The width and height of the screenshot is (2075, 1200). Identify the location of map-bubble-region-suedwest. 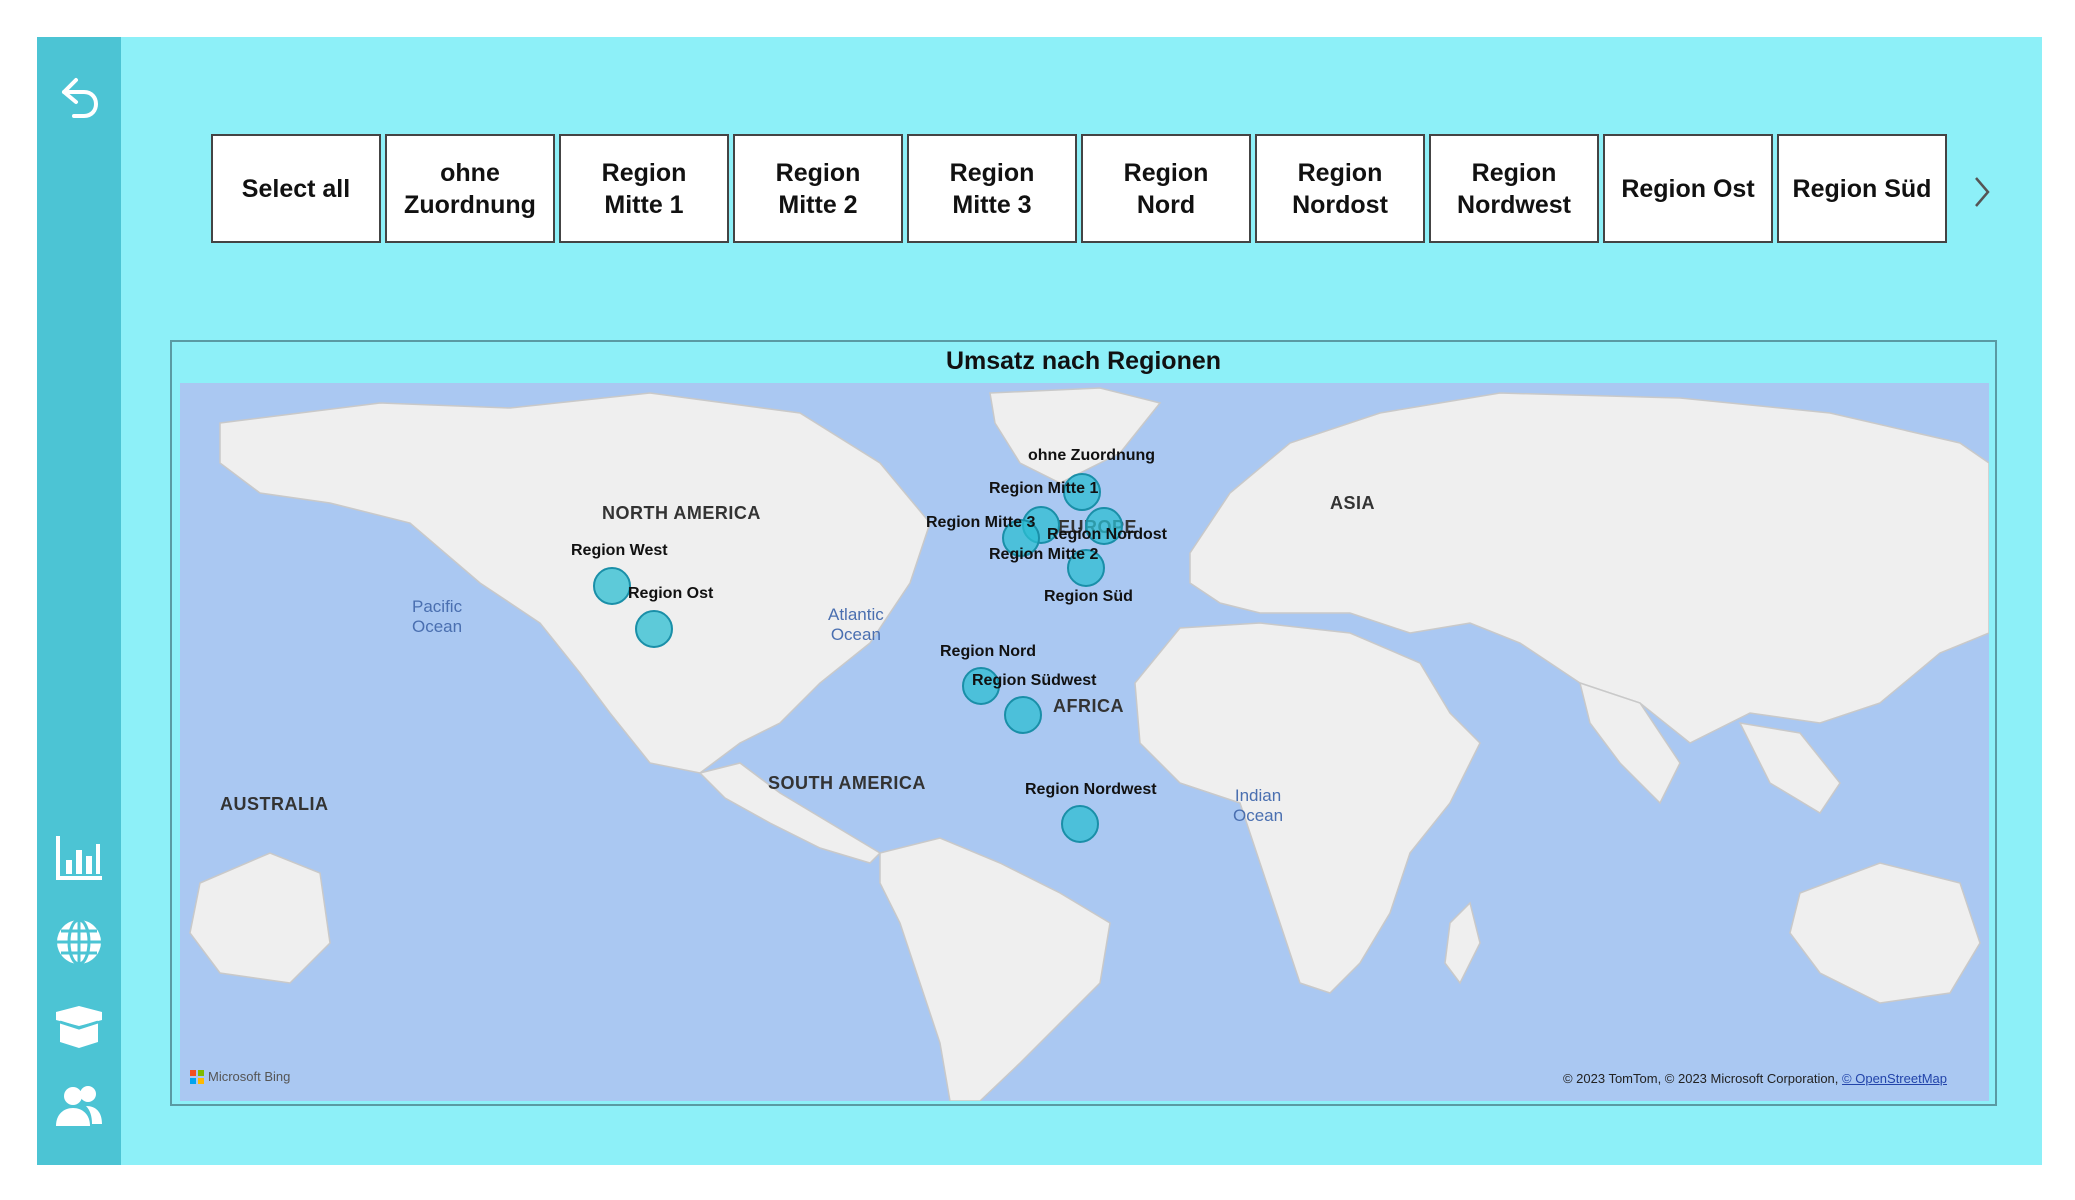
(1023, 715).